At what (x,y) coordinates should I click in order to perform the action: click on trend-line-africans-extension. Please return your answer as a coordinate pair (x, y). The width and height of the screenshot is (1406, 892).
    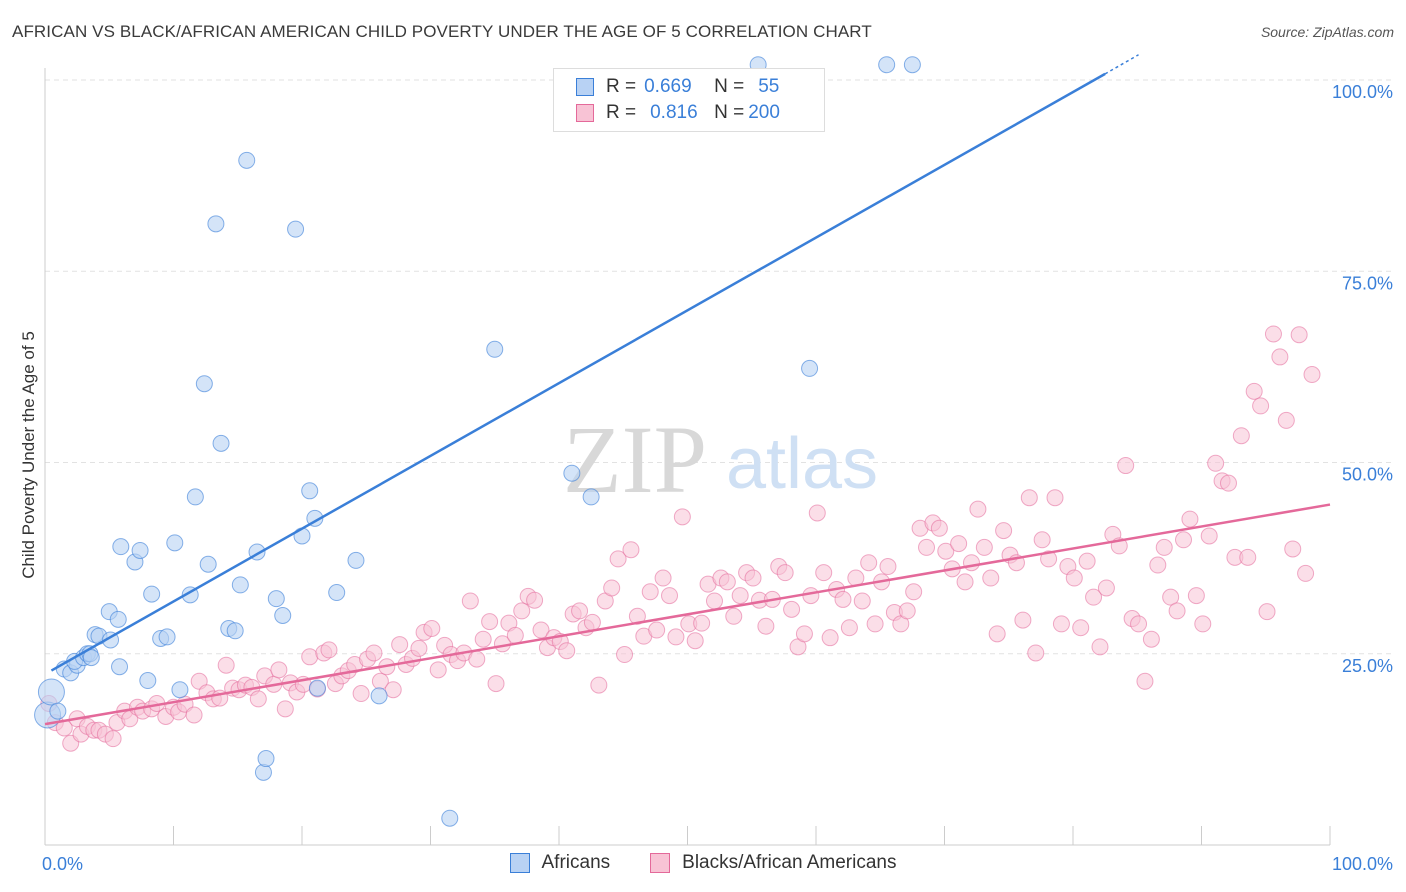
    Looking at the image, I should click on (1121, 64).